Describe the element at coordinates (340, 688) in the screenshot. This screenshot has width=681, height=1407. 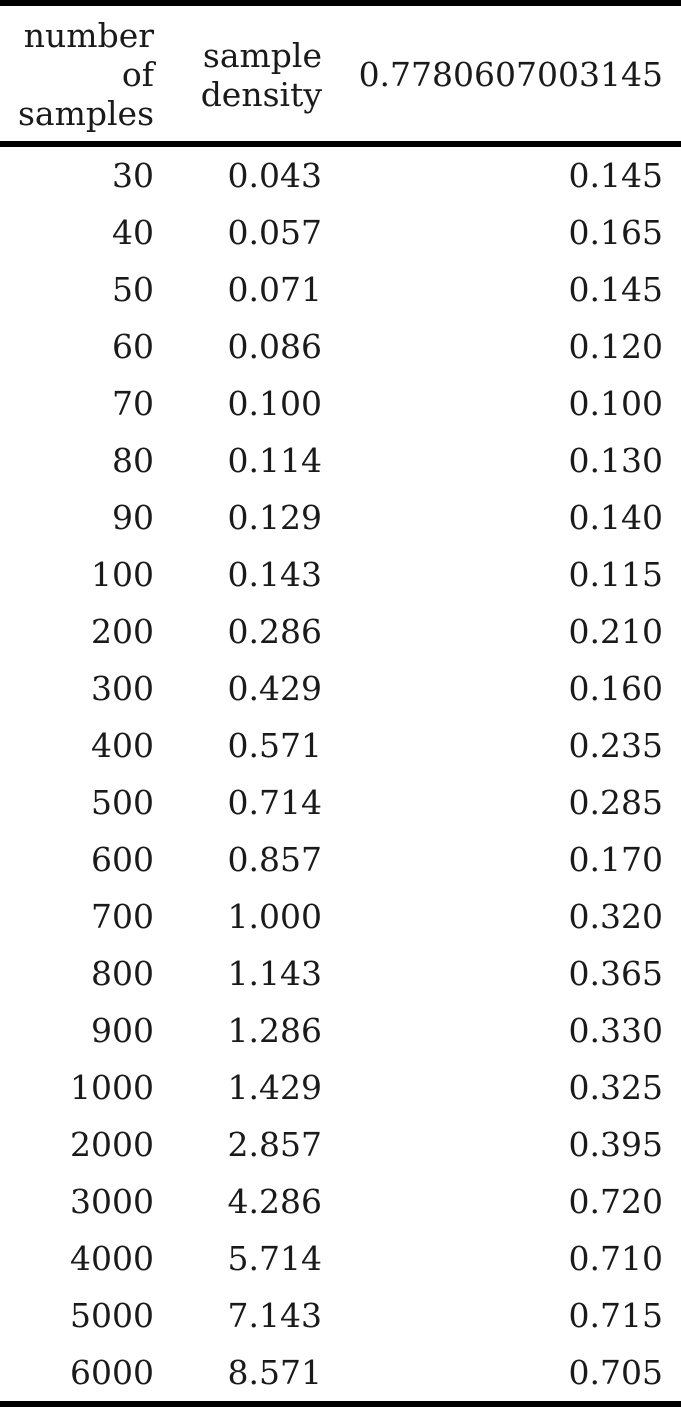
I see `table-row: 300 0.429 0.160` at that location.